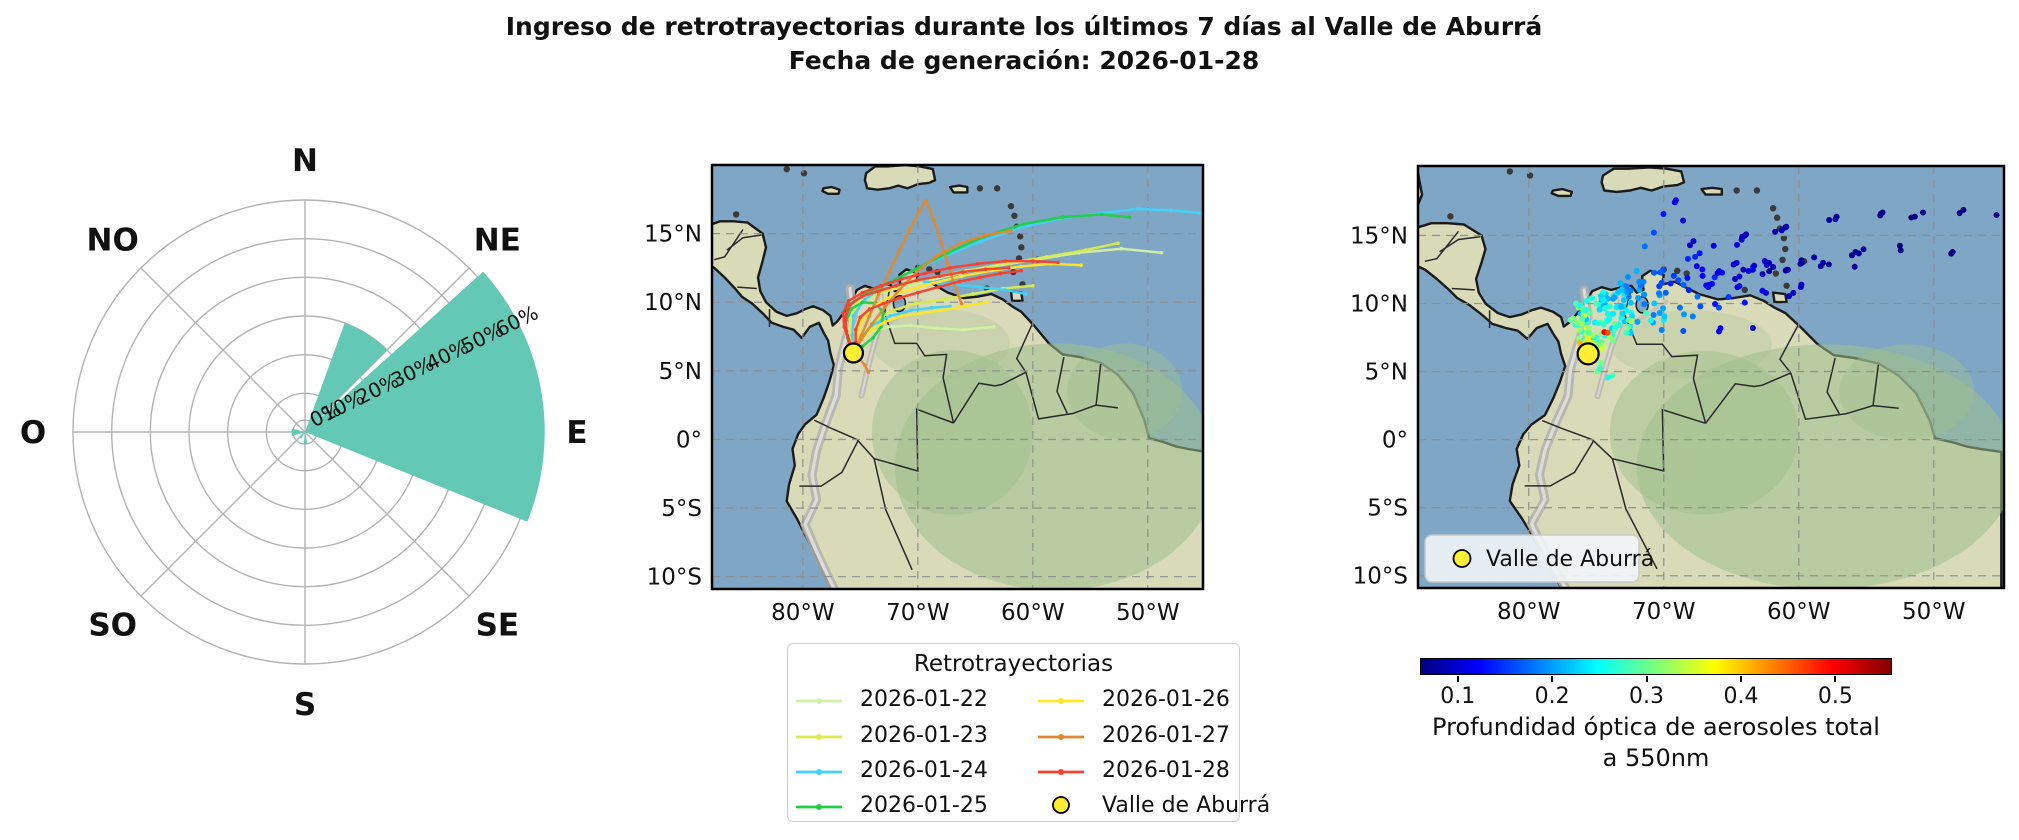  Describe the element at coordinates (1395, 441) in the screenshot. I see `lat-tick-label: 0°` at that location.